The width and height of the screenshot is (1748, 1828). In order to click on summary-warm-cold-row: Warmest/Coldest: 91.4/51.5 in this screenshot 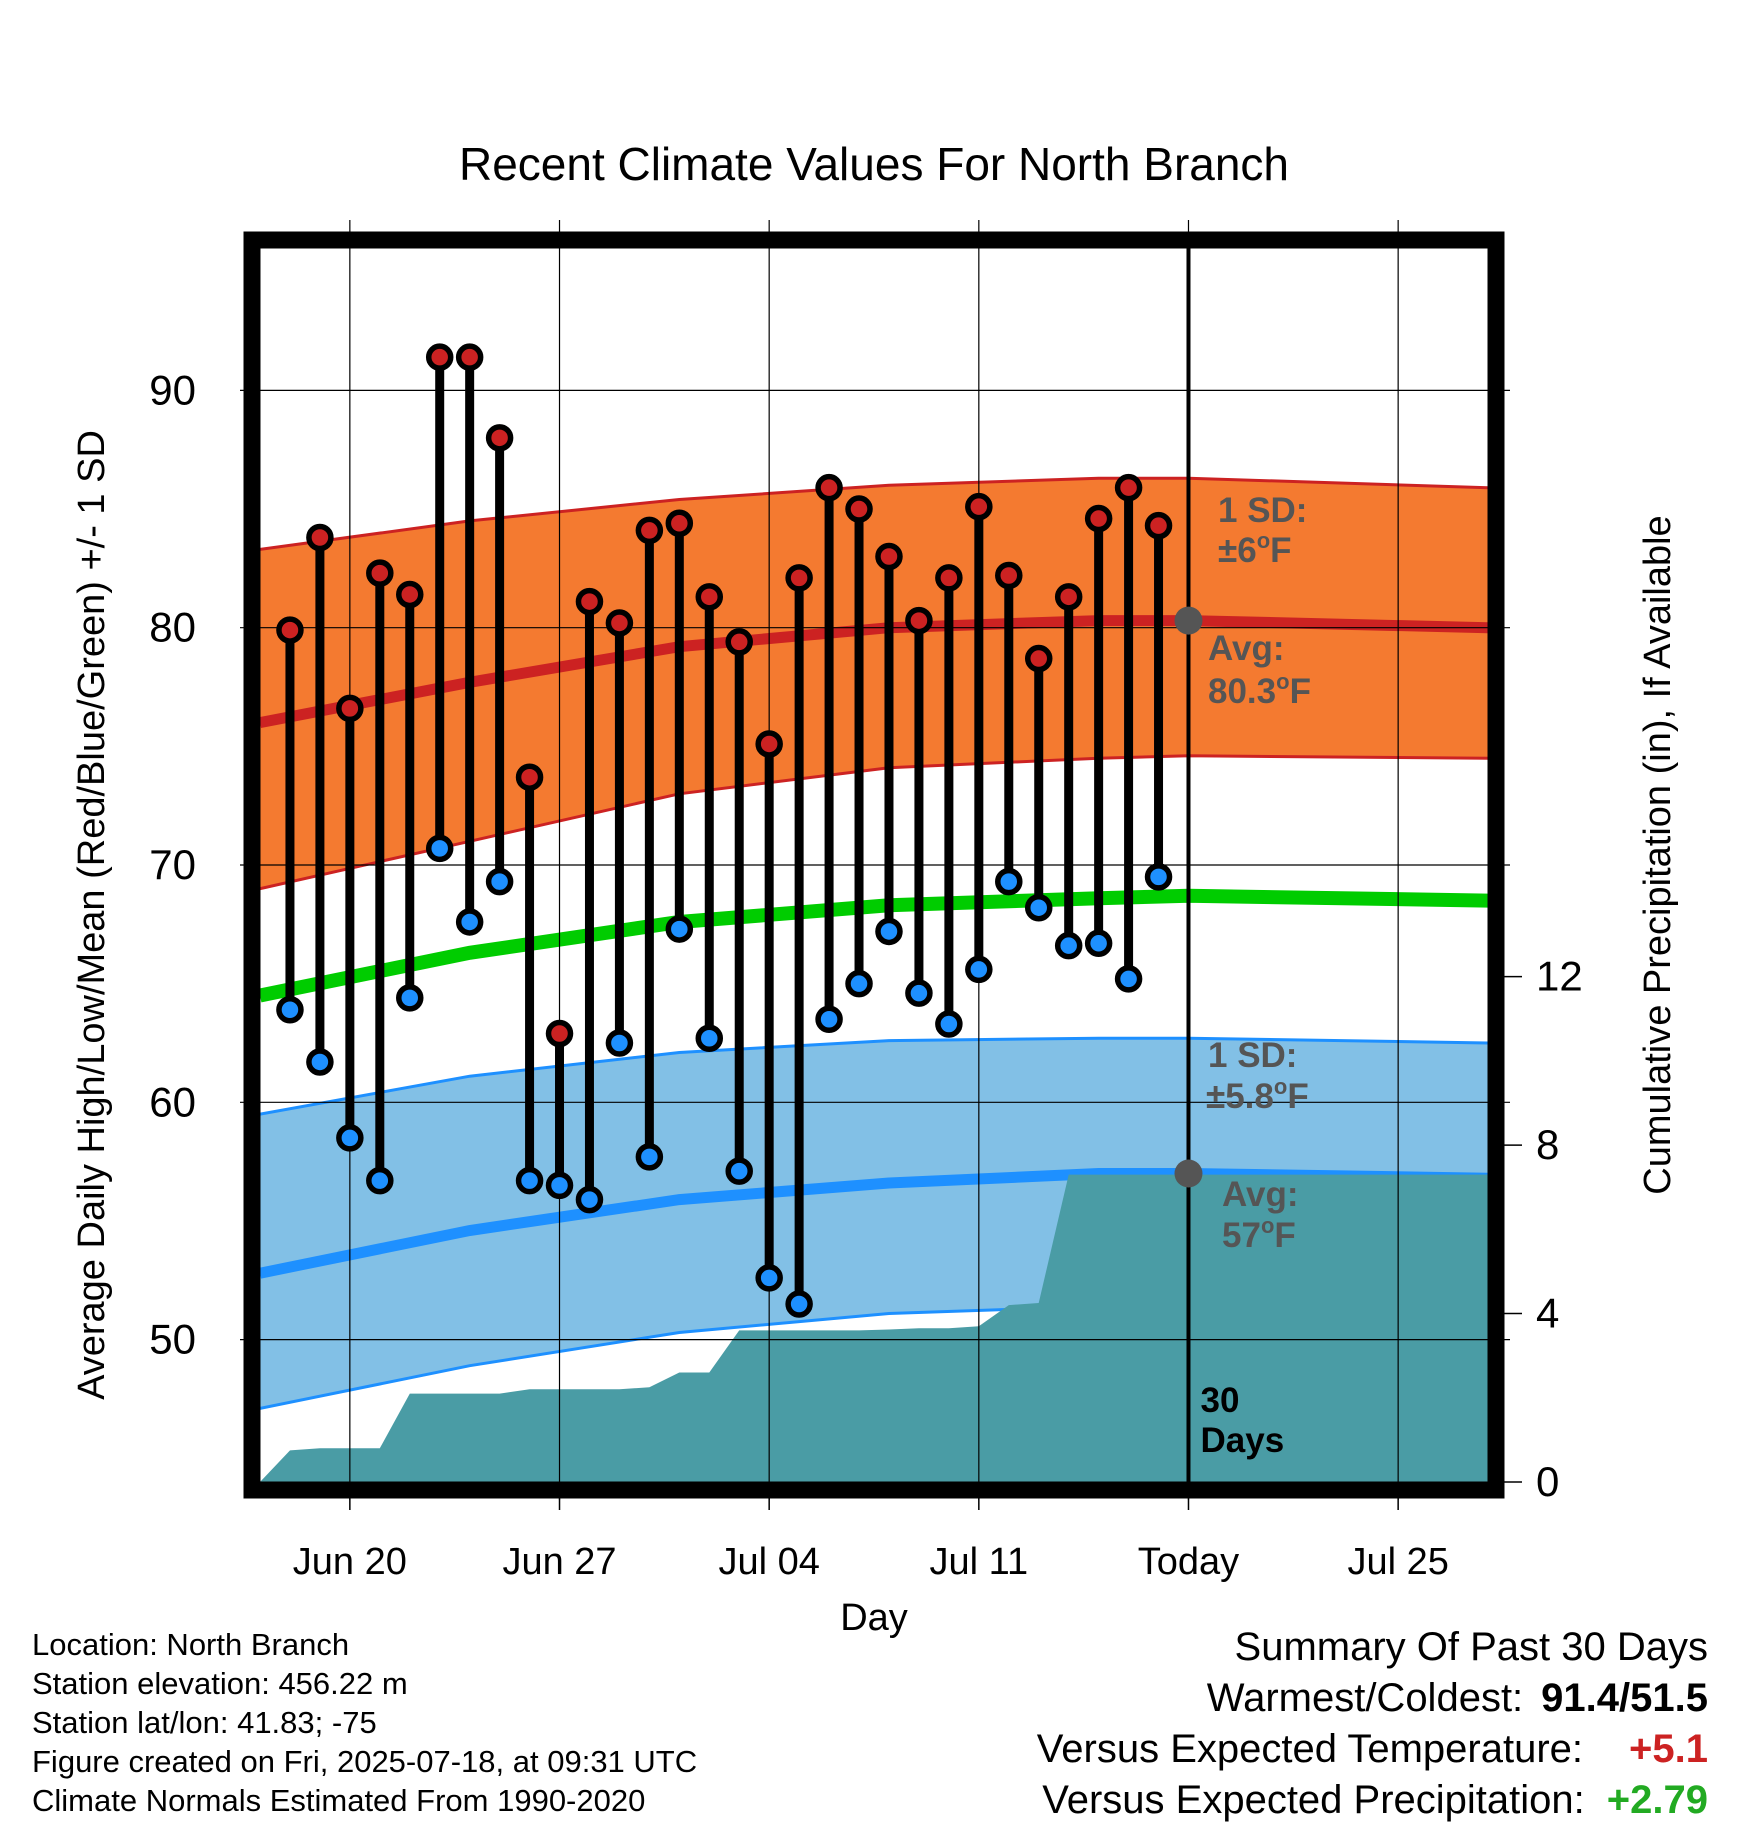, I will do `click(1372, 1698)`.